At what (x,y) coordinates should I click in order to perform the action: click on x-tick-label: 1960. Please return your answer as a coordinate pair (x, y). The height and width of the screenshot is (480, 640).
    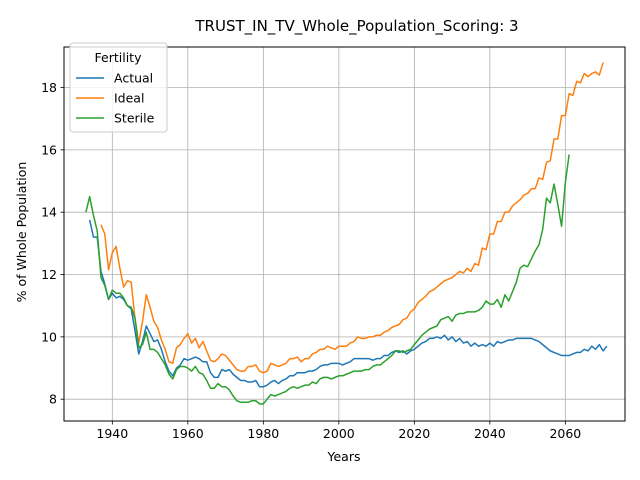
    Looking at the image, I should click on (188, 433).